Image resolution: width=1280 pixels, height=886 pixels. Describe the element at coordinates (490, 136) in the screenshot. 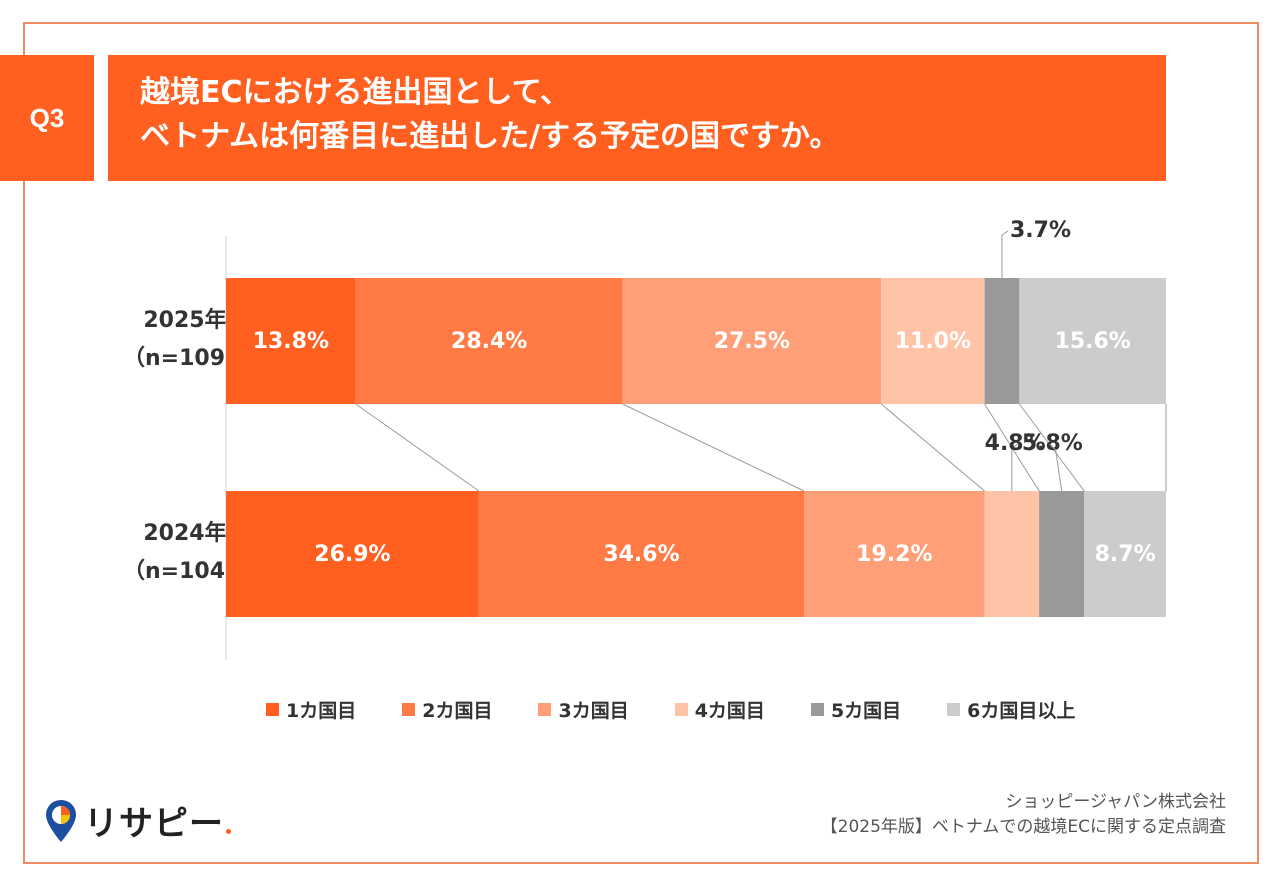

I see `question-title-line2: ベトナムは何番目に進出した/する予定の国ですか。` at that location.